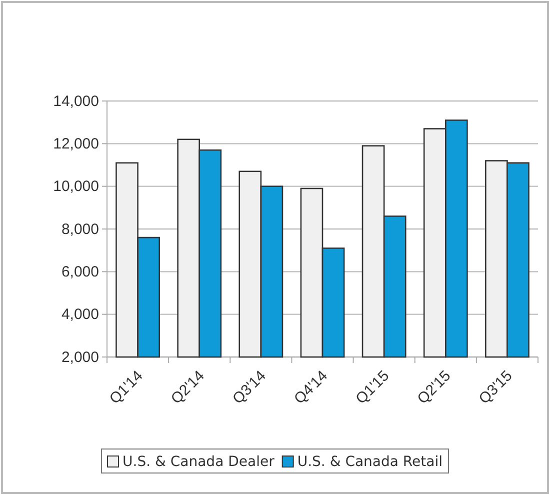  What do you see at coordinates (80, 229) in the screenshot?
I see `y-tick-label: 8,000` at bounding box center [80, 229].